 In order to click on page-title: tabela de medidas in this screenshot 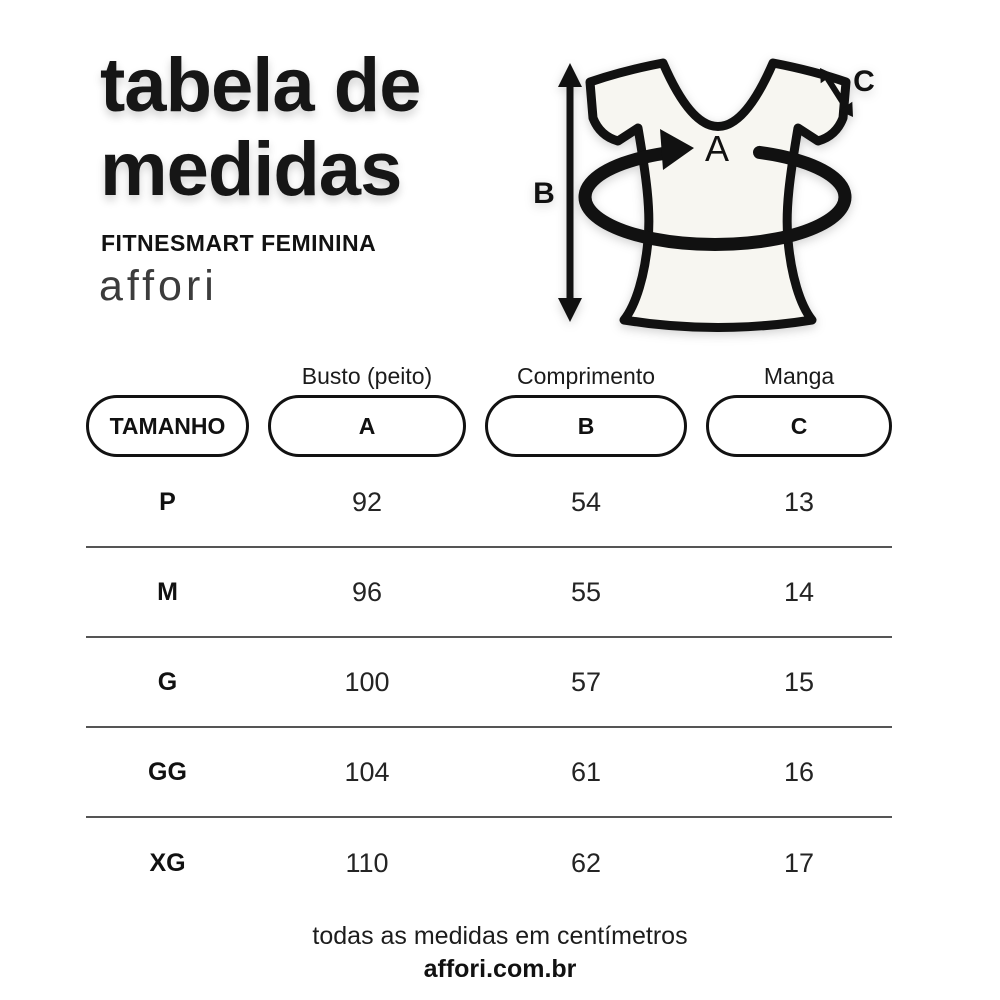, I will do `click(260, 127)`.